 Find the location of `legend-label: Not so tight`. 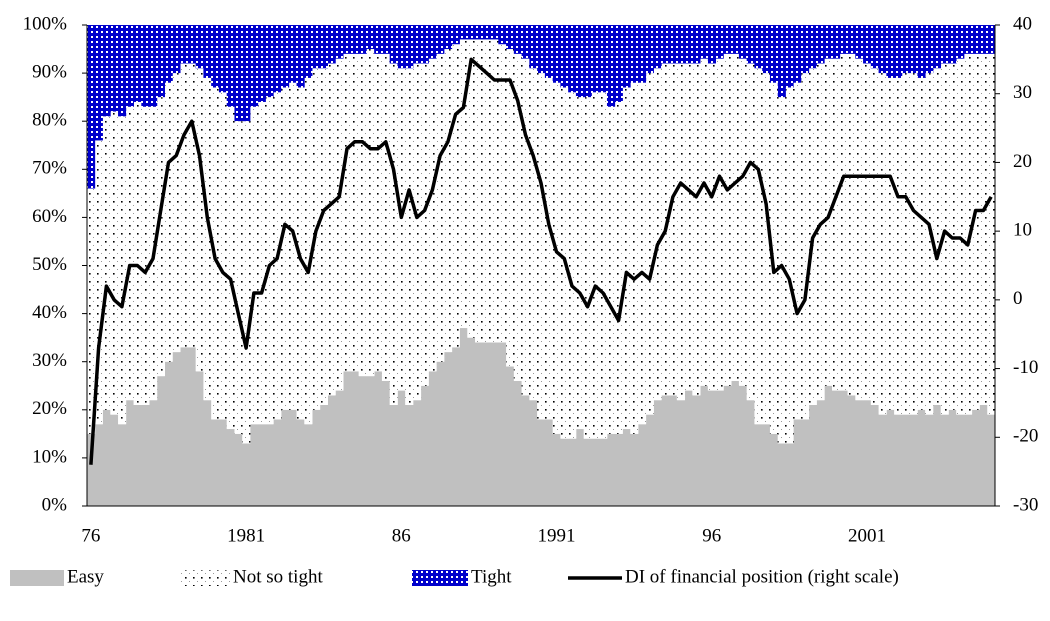

legend-label: Not so tight is located at coordinates (278, 576).